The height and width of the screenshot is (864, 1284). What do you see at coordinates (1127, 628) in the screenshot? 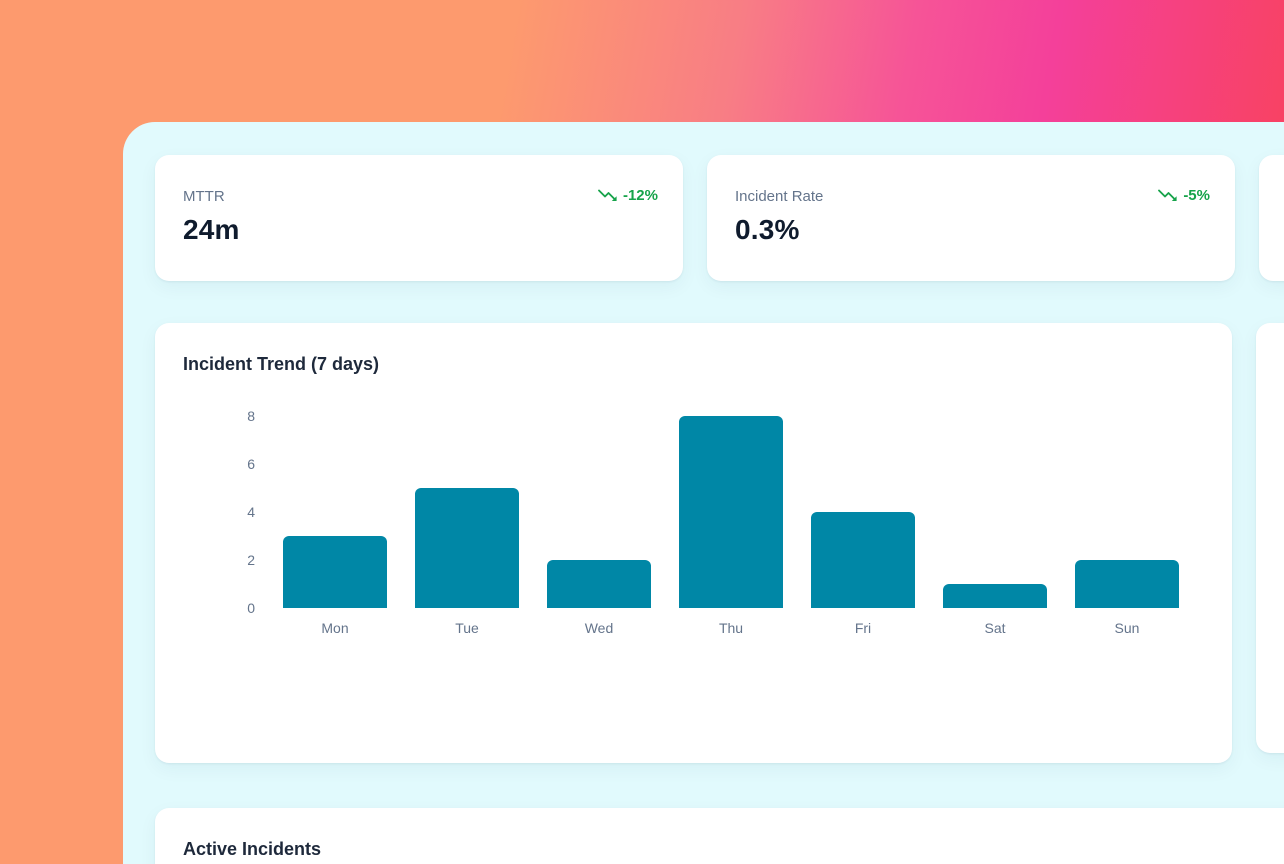
I see `x-axis-label: Sun` at bounding box center [1127, 628].